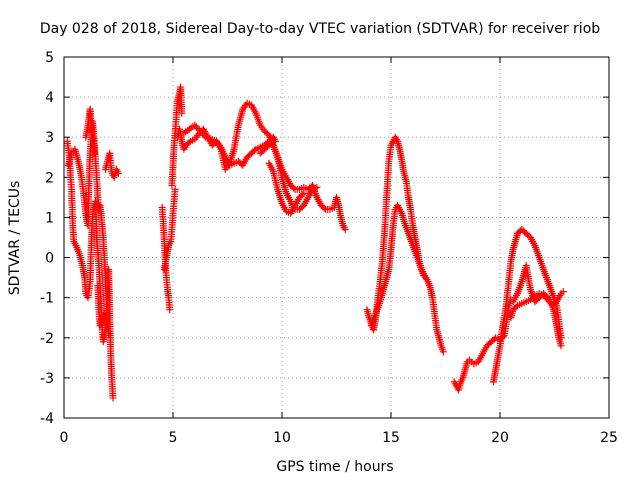 The height and width of the screenshot is (480, 640). Describe the element at coordinates (173, 438) in the screenshot. I see `x-tick-label: 5` at that location.